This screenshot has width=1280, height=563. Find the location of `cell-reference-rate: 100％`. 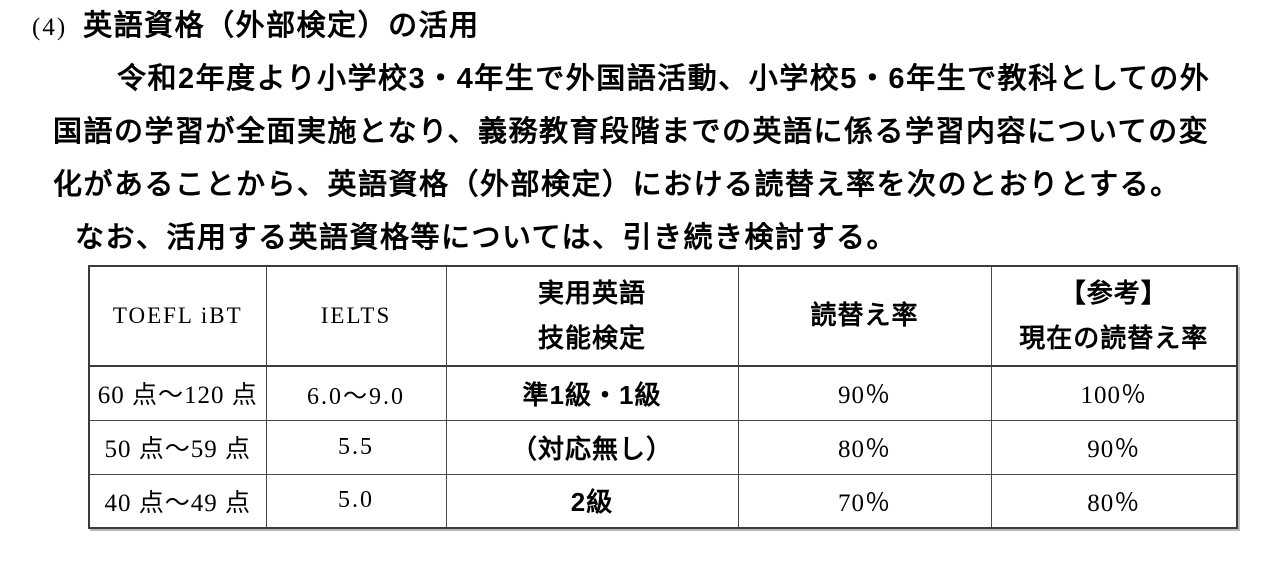

cell-reference-rate: 100％ is located at coordinates (1114, 393).